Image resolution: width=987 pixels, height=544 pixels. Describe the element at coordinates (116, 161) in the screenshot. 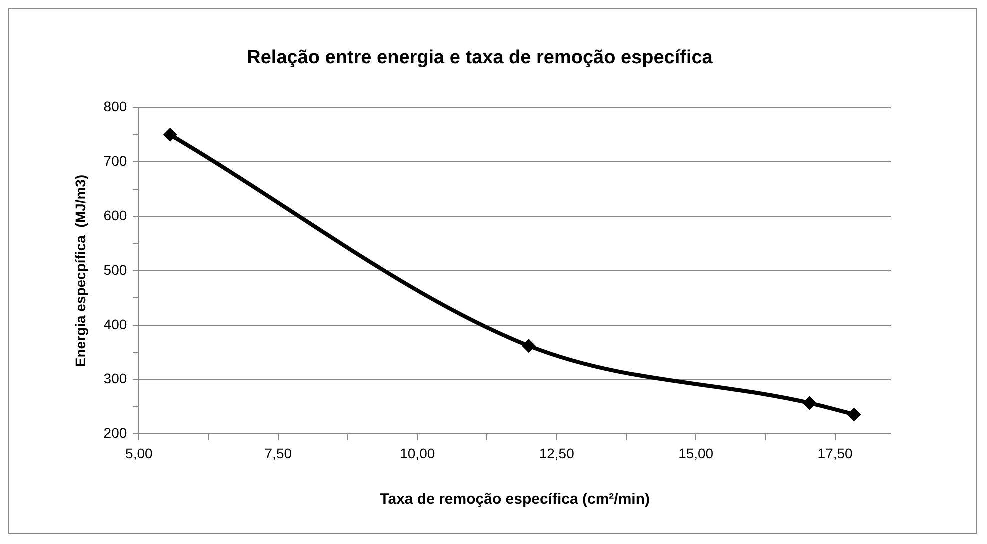

I see `y-tick-label: 700` at that location.